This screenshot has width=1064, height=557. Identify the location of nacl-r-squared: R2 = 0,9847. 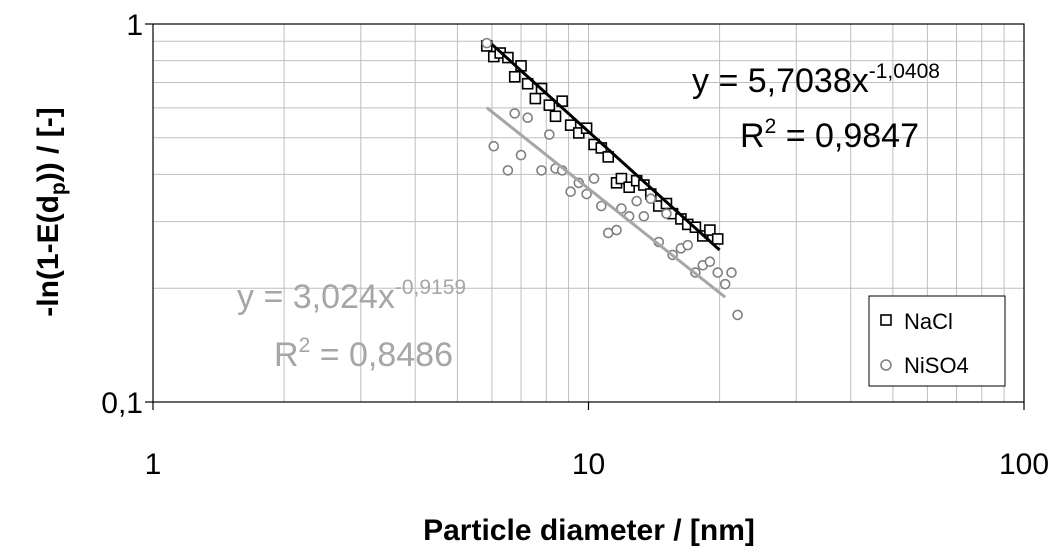
(829, 135).